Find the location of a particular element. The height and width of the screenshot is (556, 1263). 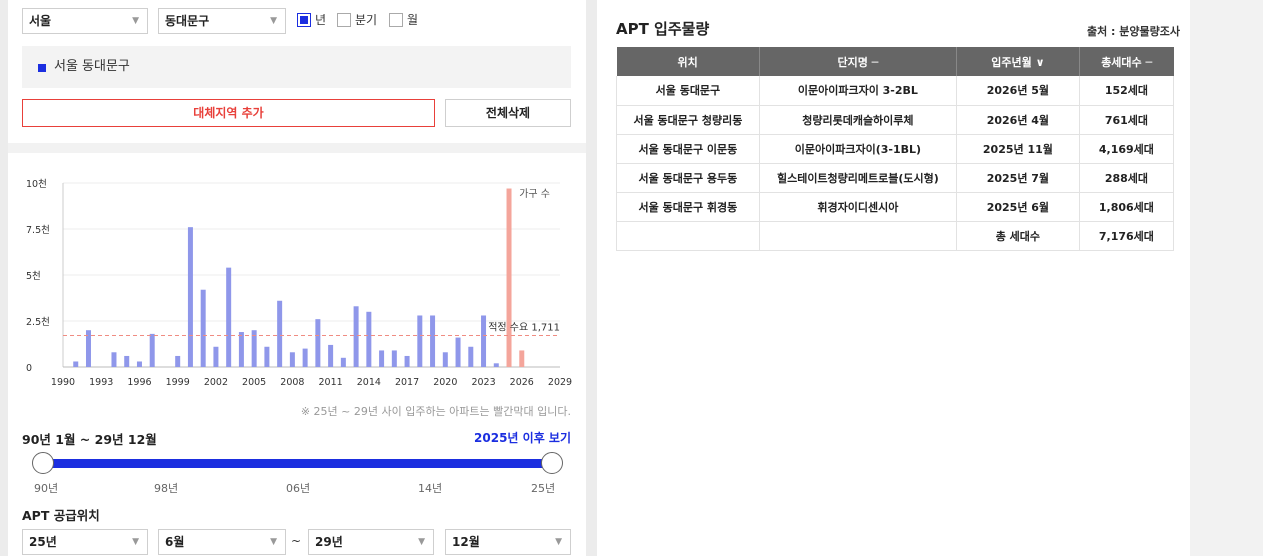

x-tick-label: 2005 is located at coordinates (254, 382).